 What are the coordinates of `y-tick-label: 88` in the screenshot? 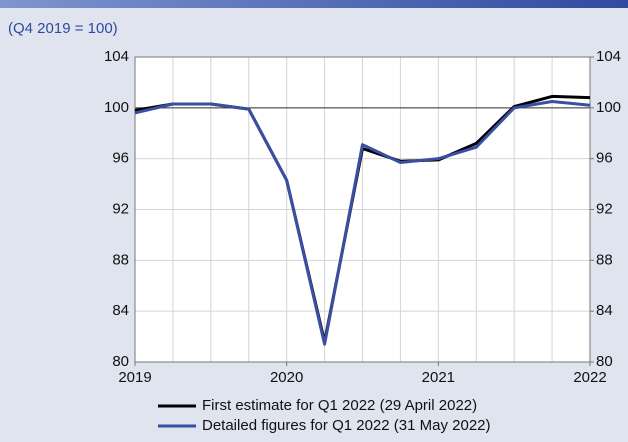 It's located at (120, 259).